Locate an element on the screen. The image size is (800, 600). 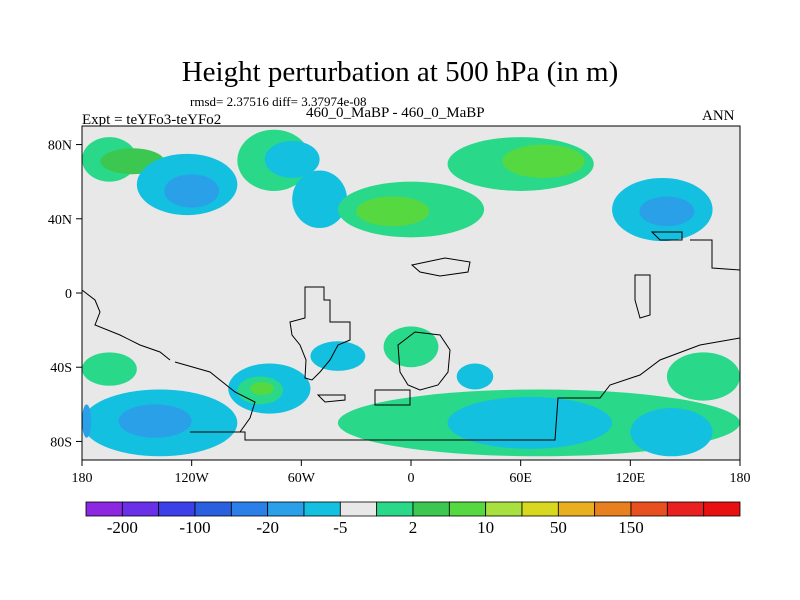
experiment-label: Expt = teYFo3-teYFo2 is located at coordinates (152, 120).